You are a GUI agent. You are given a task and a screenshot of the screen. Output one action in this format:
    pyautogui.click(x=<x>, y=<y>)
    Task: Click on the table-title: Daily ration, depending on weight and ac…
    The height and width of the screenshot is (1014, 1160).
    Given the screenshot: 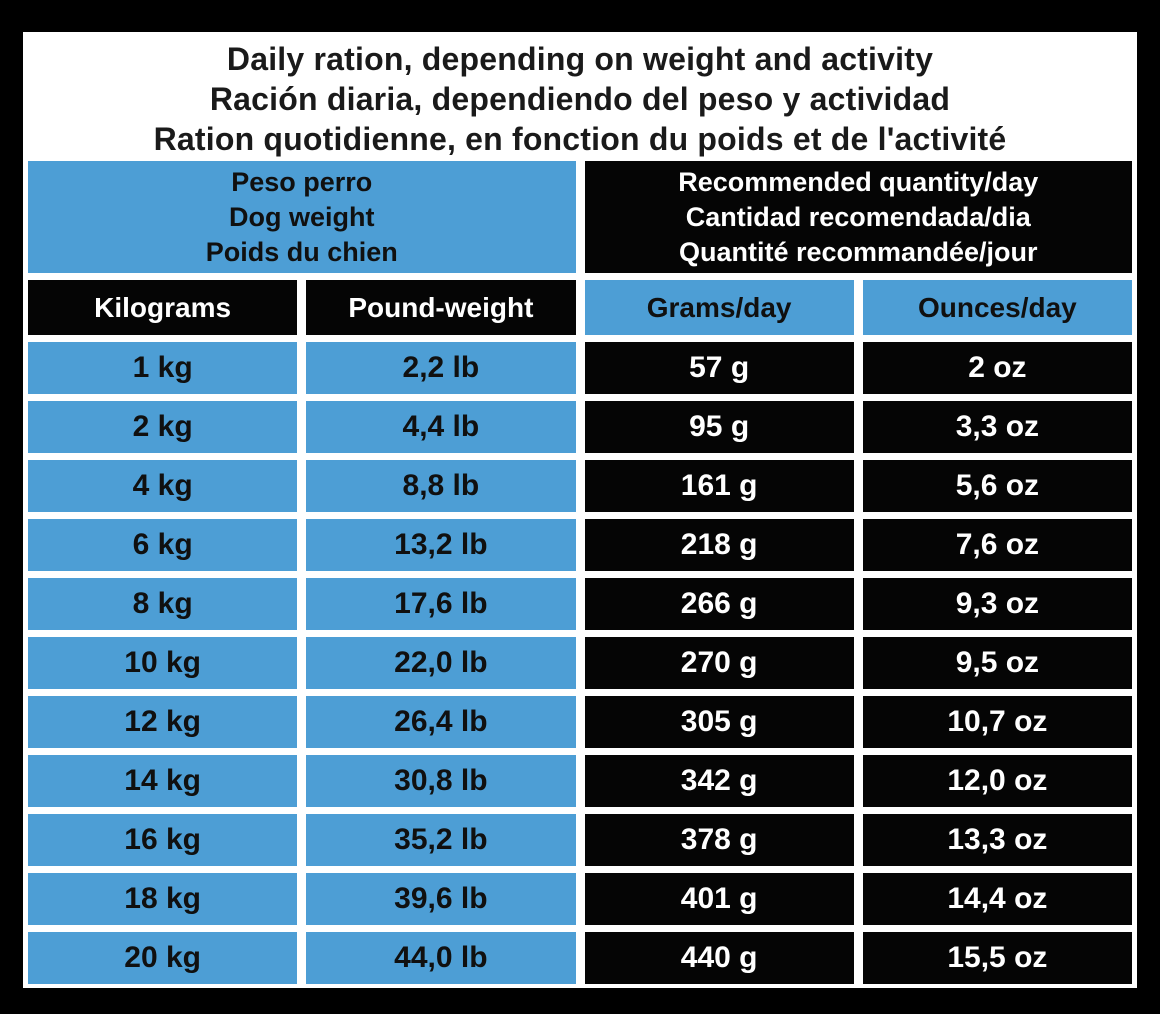 What is the action you would take?
    pyautogui.click(x=580, y=99)
    